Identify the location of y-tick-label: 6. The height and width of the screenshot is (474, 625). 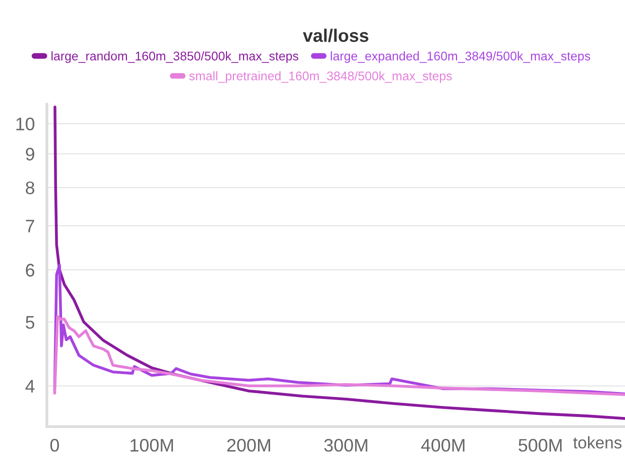
(30, 270).